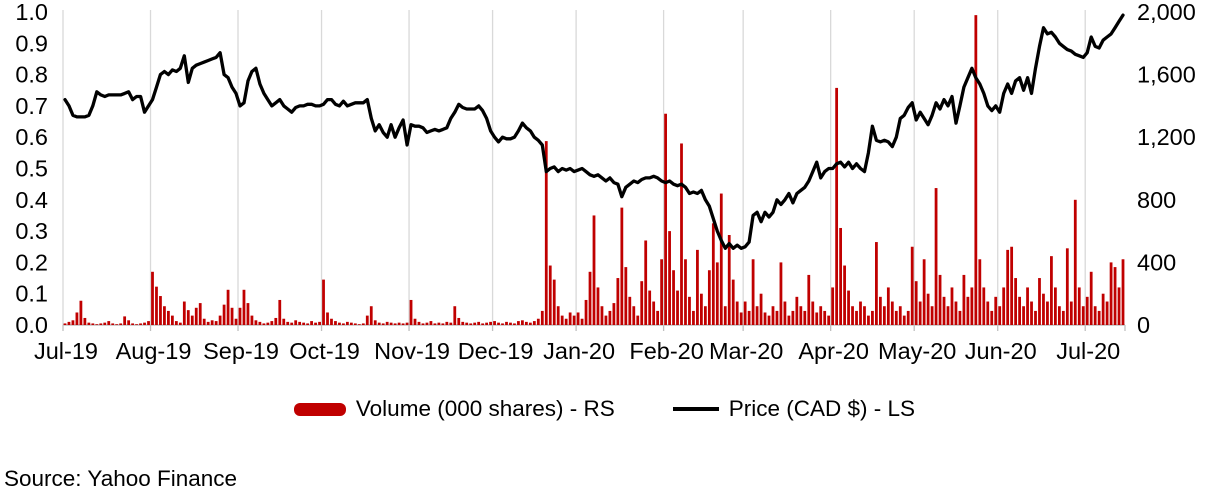 The height and width of the screenshot is (499, 1209). I want to click on x-axis-month-label: May-20, so click(917, 351).